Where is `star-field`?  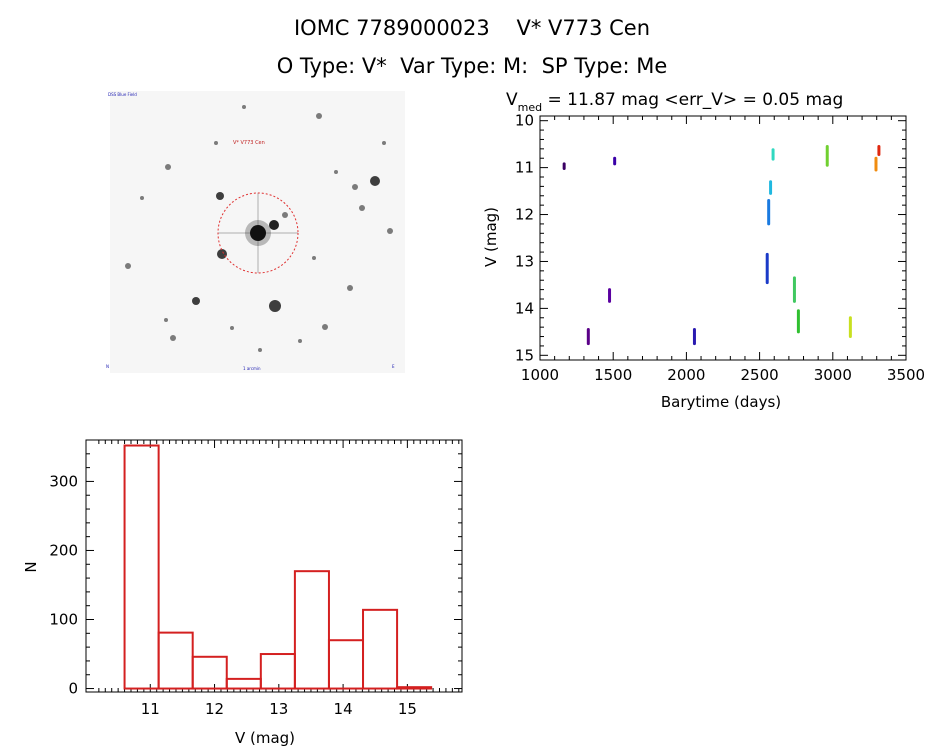
star-field is located at coordinates (259, 228).